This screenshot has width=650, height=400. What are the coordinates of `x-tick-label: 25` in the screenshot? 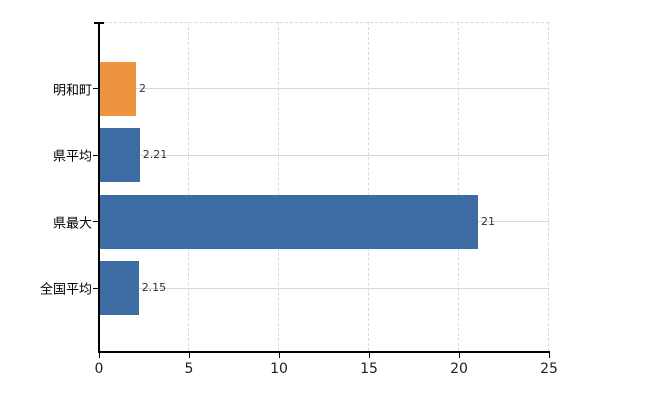 It's located at (549, 369).